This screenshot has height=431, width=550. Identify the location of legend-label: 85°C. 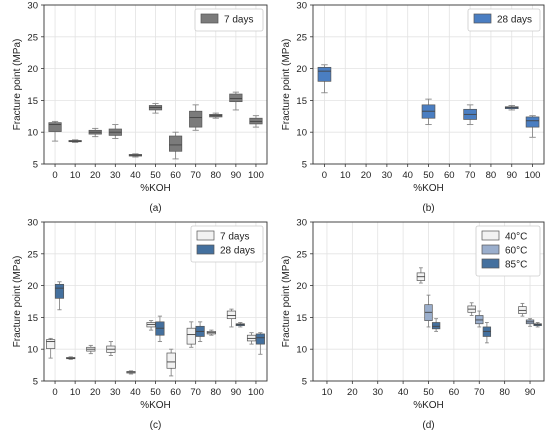
(516, 265).